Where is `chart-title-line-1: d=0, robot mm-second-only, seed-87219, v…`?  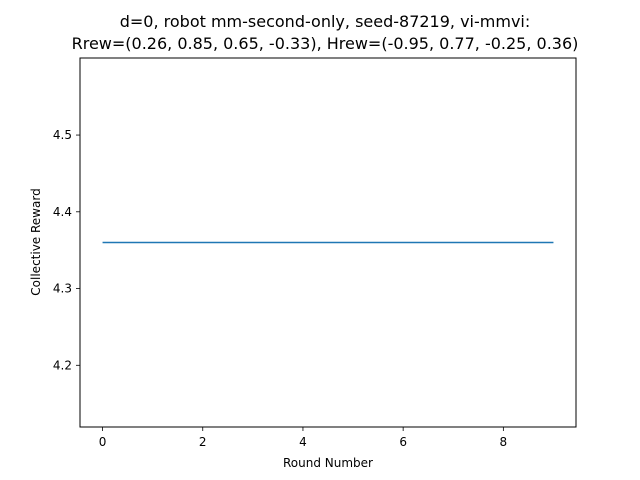
chart-title-line-1: d=0, robot mm-second-only, seed-87219, v… is located at coordinates (325, 21).